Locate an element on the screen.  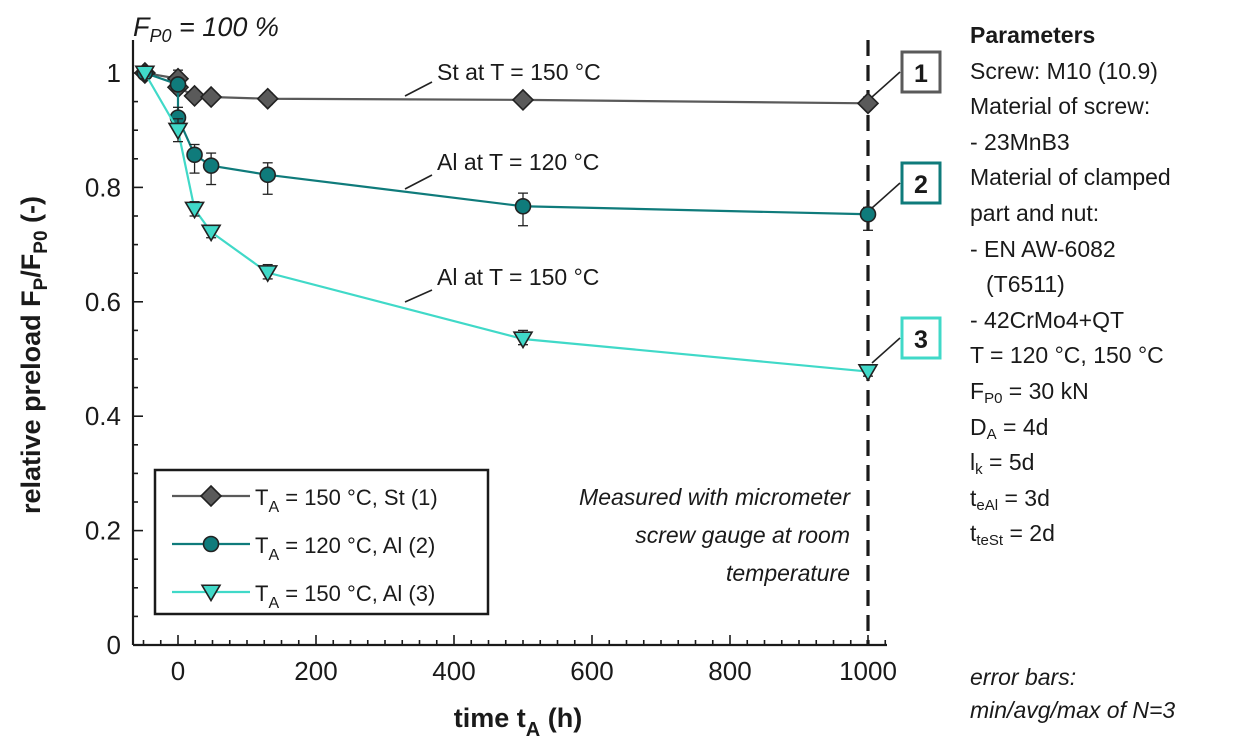
x-tick-label: 0 is located at coordinates (178, 671).